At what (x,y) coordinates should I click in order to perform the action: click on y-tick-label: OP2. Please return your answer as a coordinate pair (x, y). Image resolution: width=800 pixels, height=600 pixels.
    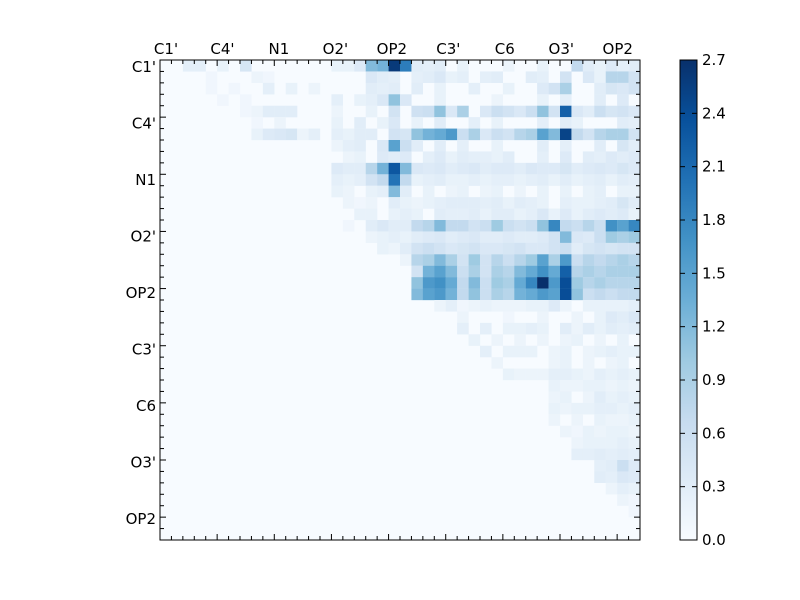
    Looking at the image, I should click on (141, 293).